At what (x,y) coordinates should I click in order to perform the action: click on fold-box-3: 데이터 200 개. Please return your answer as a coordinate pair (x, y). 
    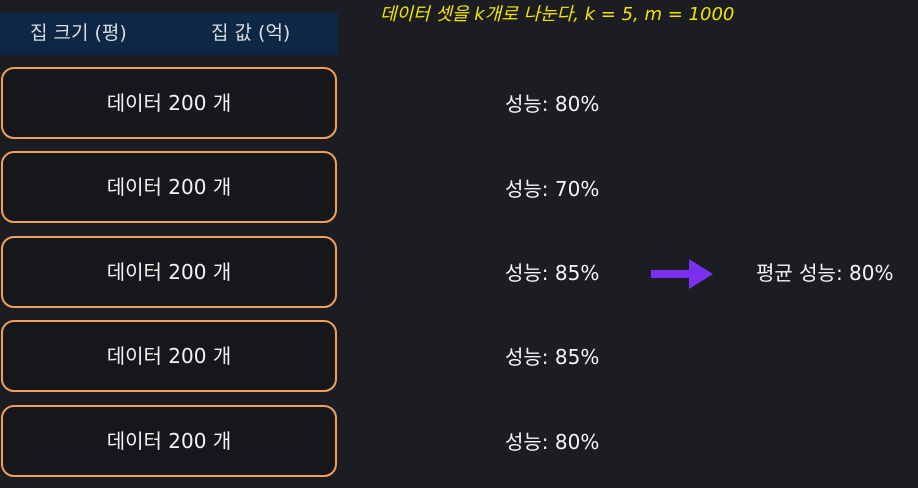
    Looking at the image, I should click on (169, 272).